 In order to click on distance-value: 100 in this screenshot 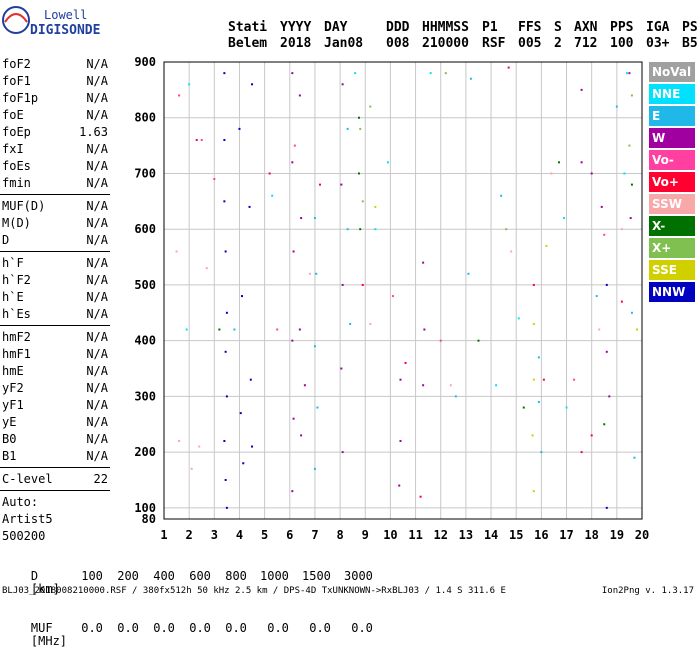, I will do `click(92, 576)`.